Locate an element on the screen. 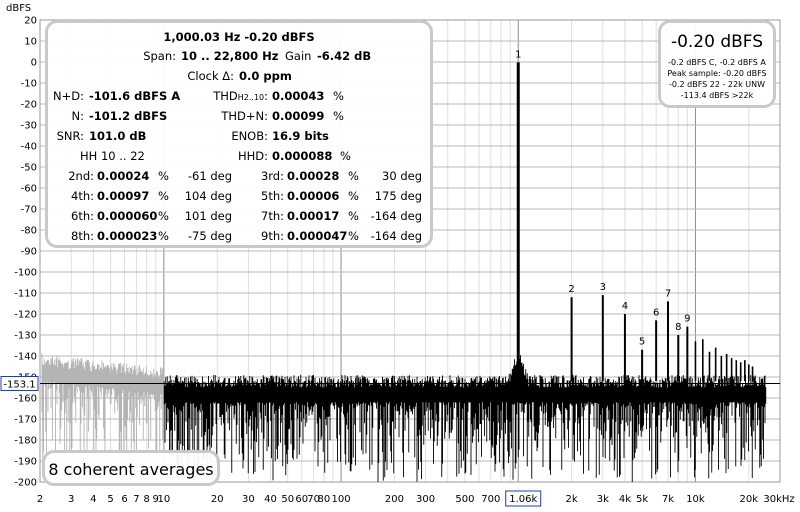  level-detail: -0.2 dBFS C, -0.2 dBFS A is located at coordinates (717, 62).